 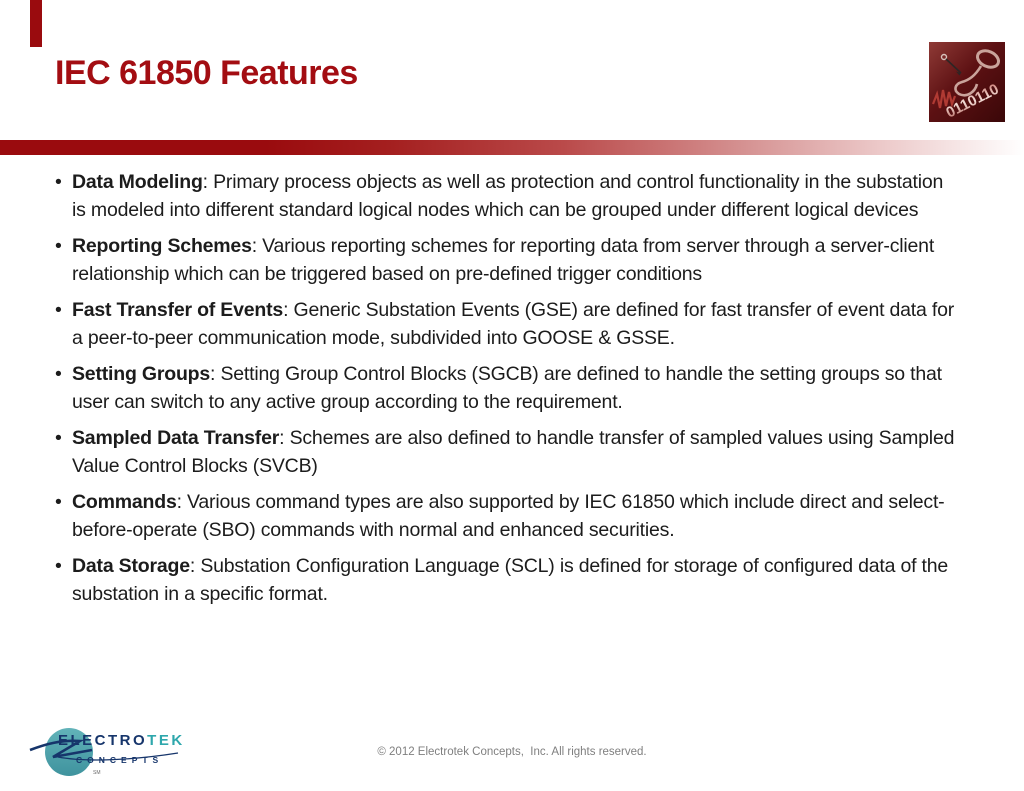 What do you see at coordinates (166, 740) in the screenshot?
I see `logo-text-tek: TEK` at bounding box center [166, 740].